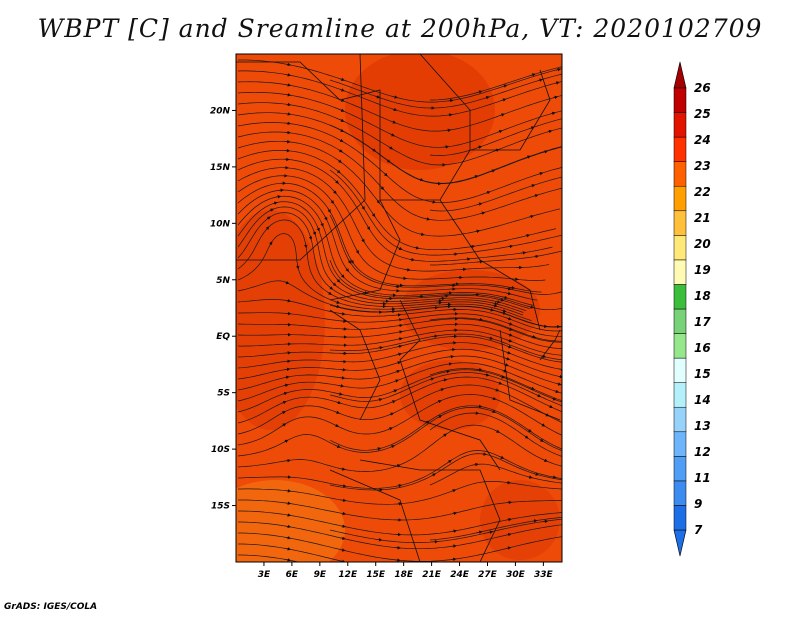 This screenshot has width=800, height=618. What do you see at coordinates (220, 507) in the screenshot?
I see `lat-tick-label: 15S` at bounding box center [220, 507].